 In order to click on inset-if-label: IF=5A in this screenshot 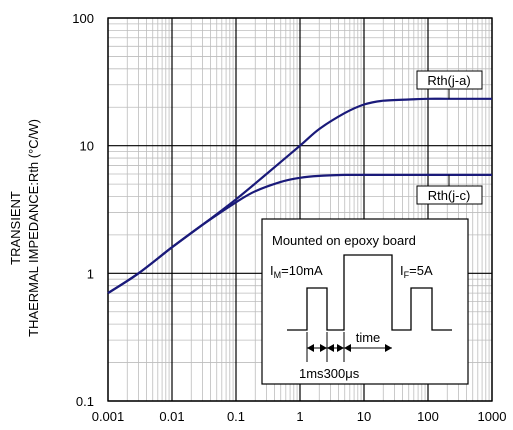, I will do `click(416, 271)`.